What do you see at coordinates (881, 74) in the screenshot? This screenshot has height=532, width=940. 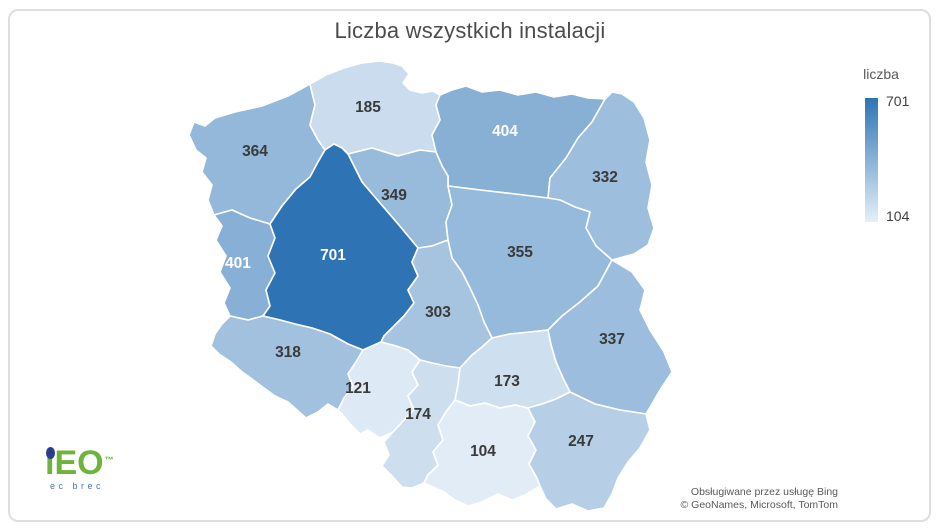 I see `legend-title: liczba` at bounding box center [881, 74].